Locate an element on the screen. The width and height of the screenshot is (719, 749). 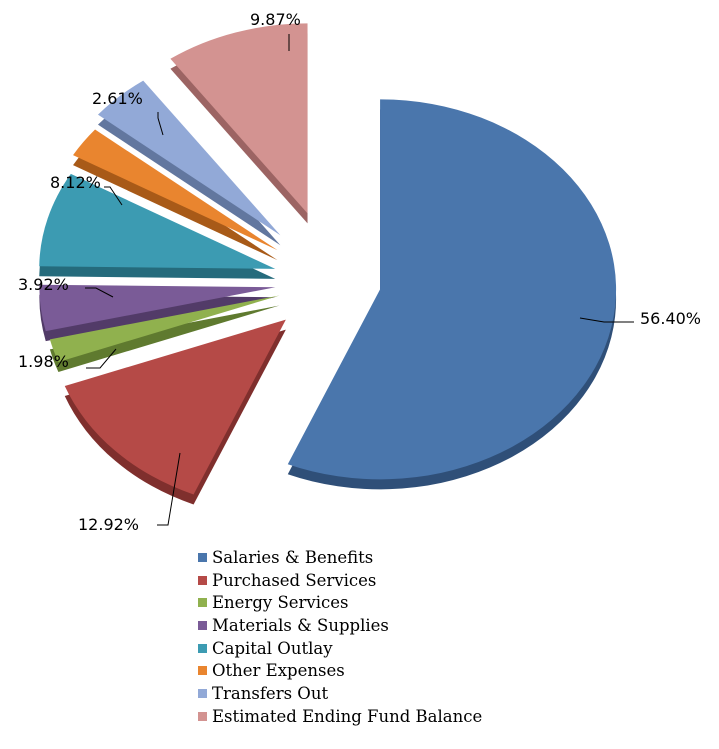
legend-label: Capital Outlay is located at coordinates (272, 648).